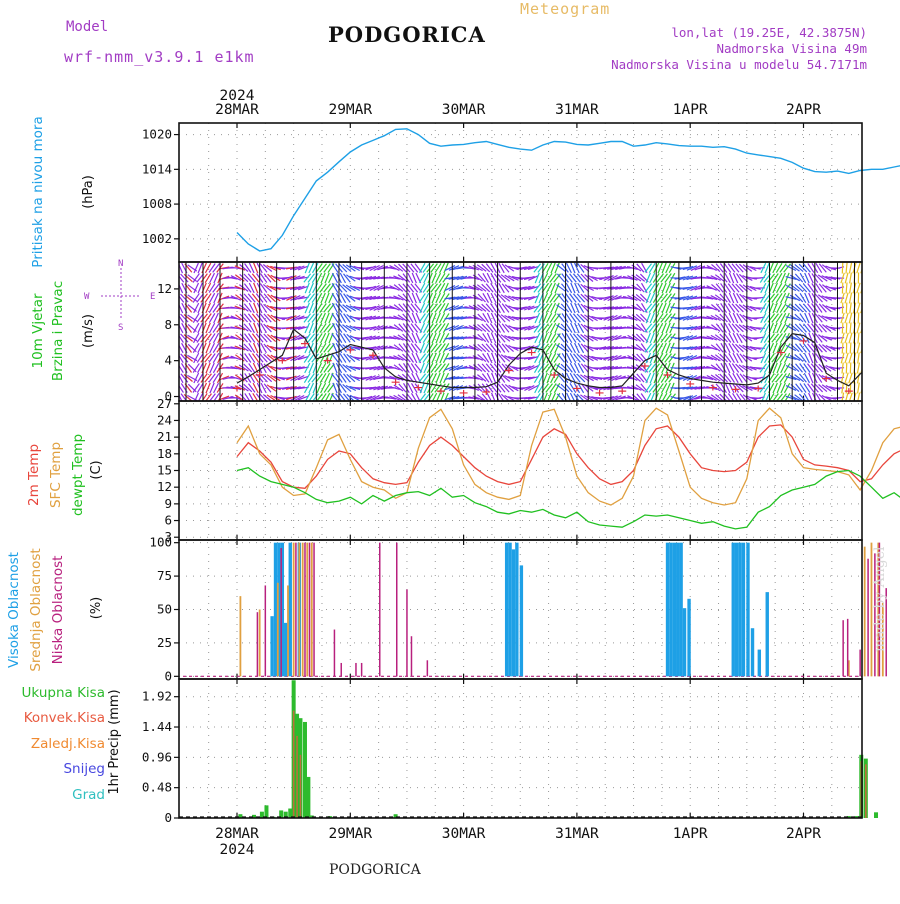 The image size is (900, 904). Describe the element at coordinates (803, 110) in the screenshot. I see `x-date-label-top: 2APR` at that location.